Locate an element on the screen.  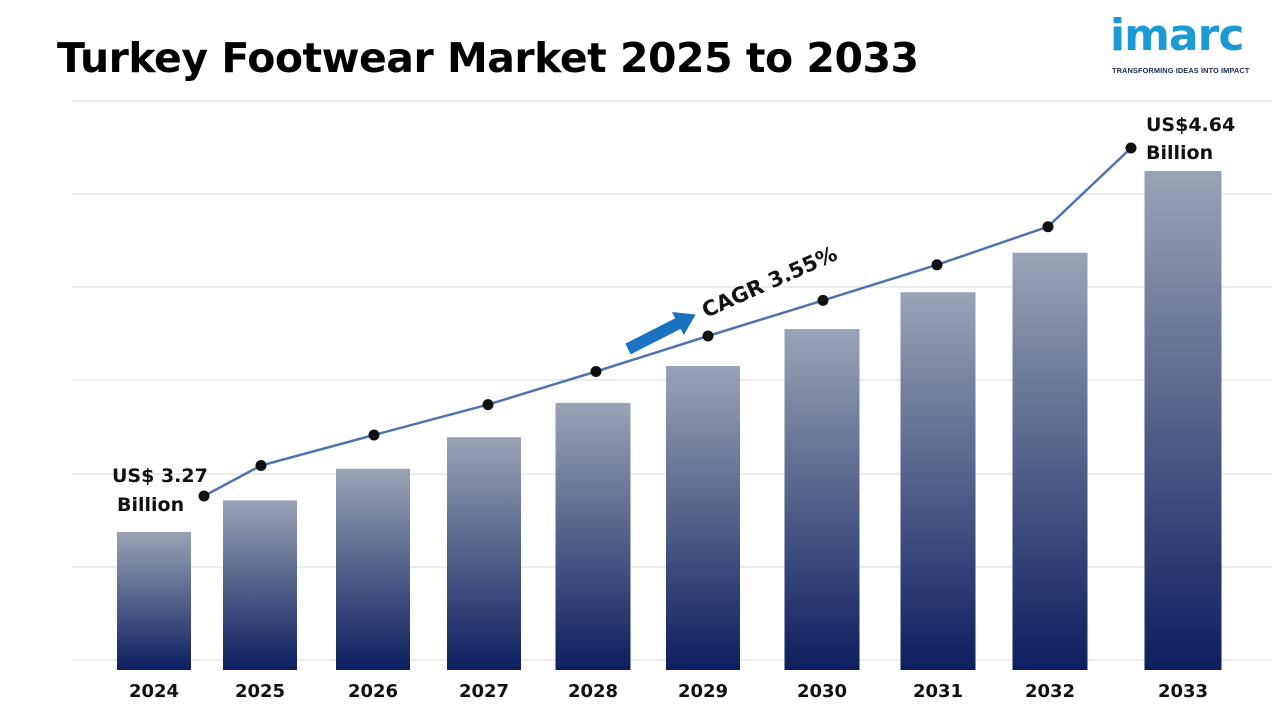
x-tick-label: 2033 is located at coordinates (1183, 691).